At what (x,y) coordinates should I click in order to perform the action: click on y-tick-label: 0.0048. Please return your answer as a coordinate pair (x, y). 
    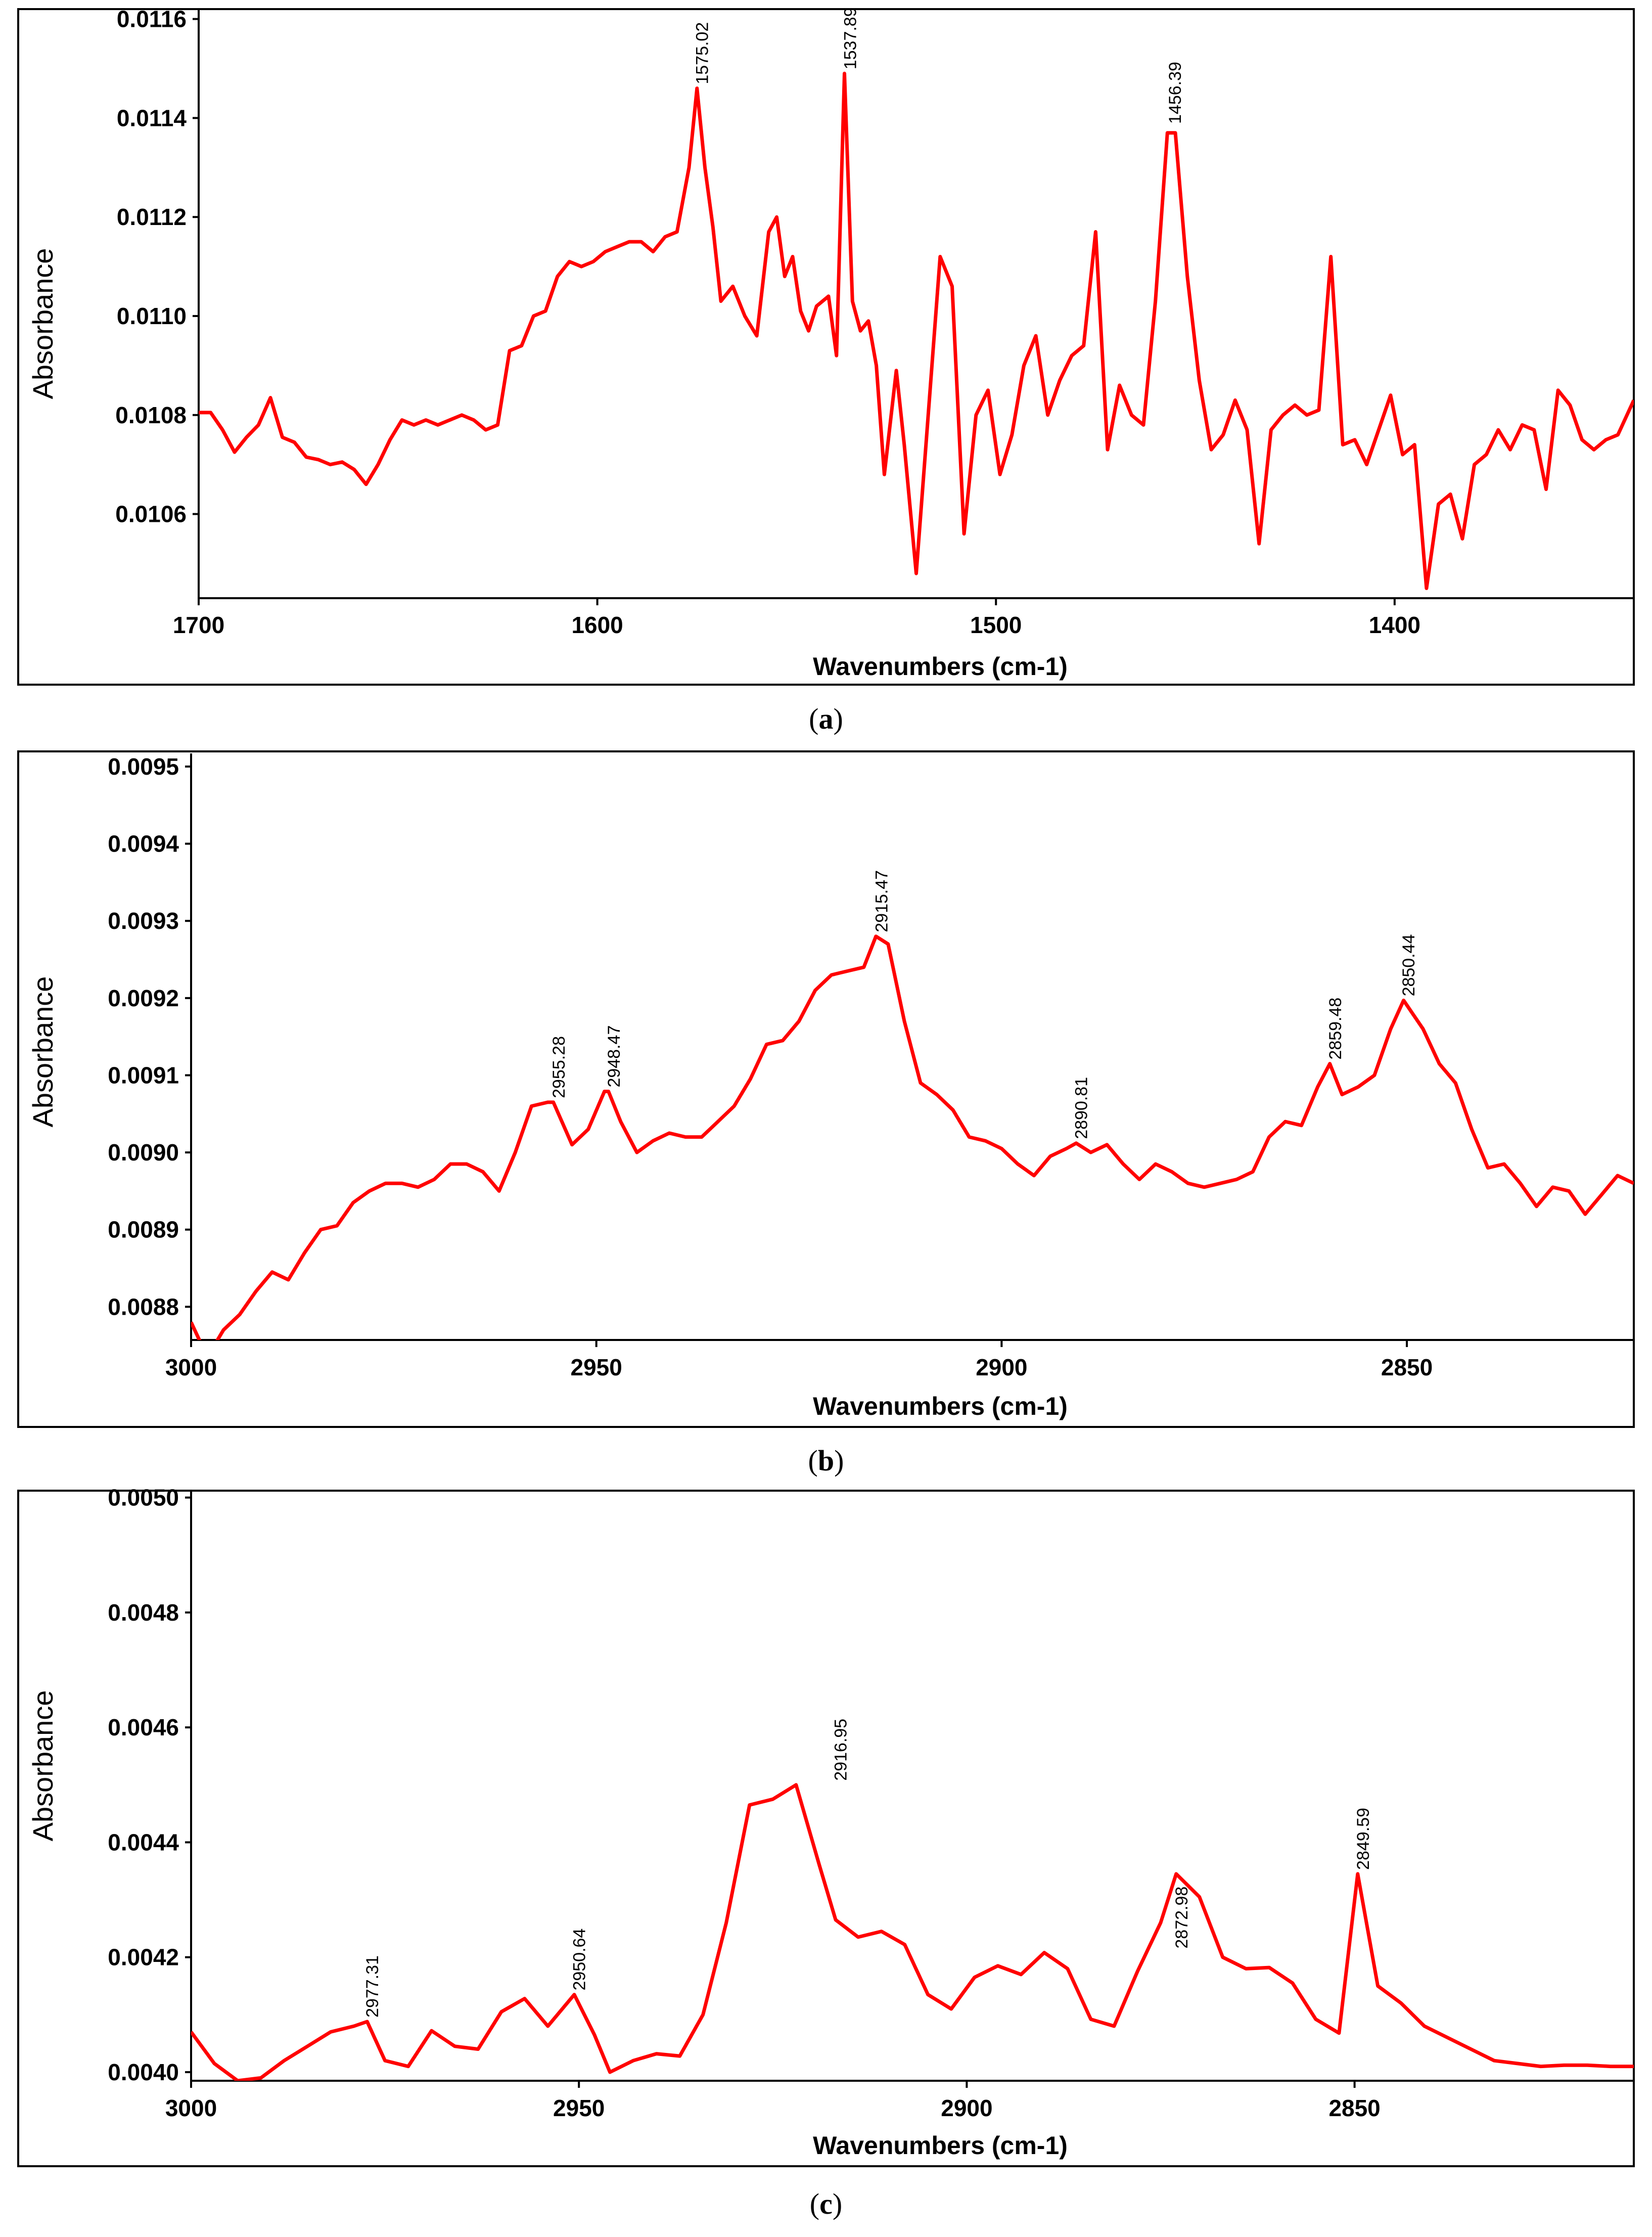
    Looking at the image, I should click on (143, 1613).